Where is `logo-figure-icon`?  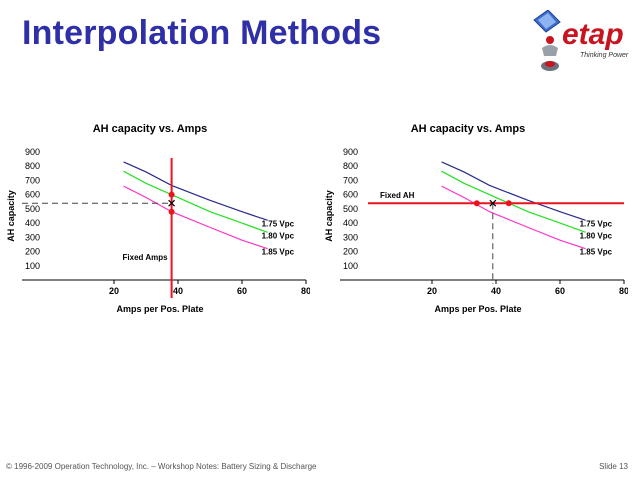 logo-figure-icon is located at coordinates (547, 40).